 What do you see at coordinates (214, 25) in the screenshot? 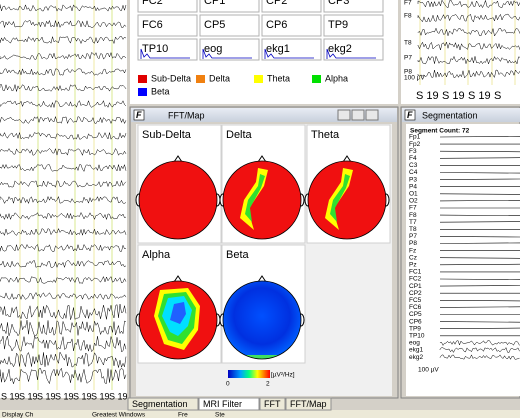
I see `channel-name: CP5` at bounding box center [214, 25].